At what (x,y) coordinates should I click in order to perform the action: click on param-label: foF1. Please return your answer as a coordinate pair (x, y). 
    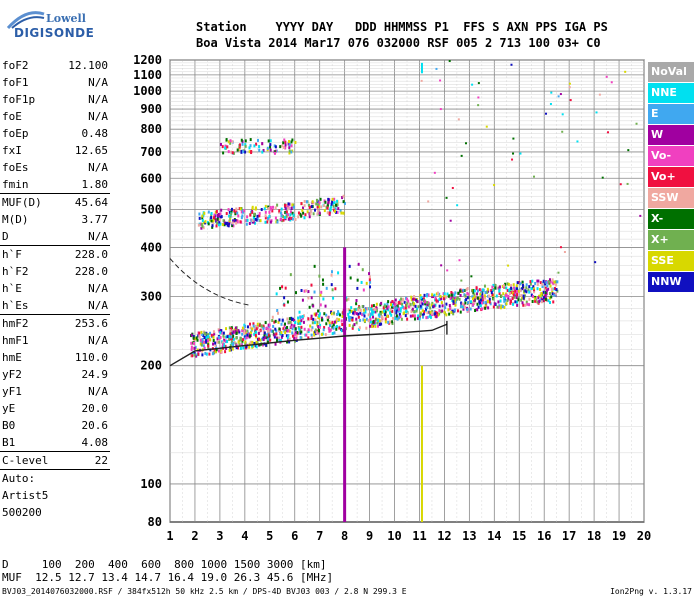
    Looking at the image, I should click on (15, 82).